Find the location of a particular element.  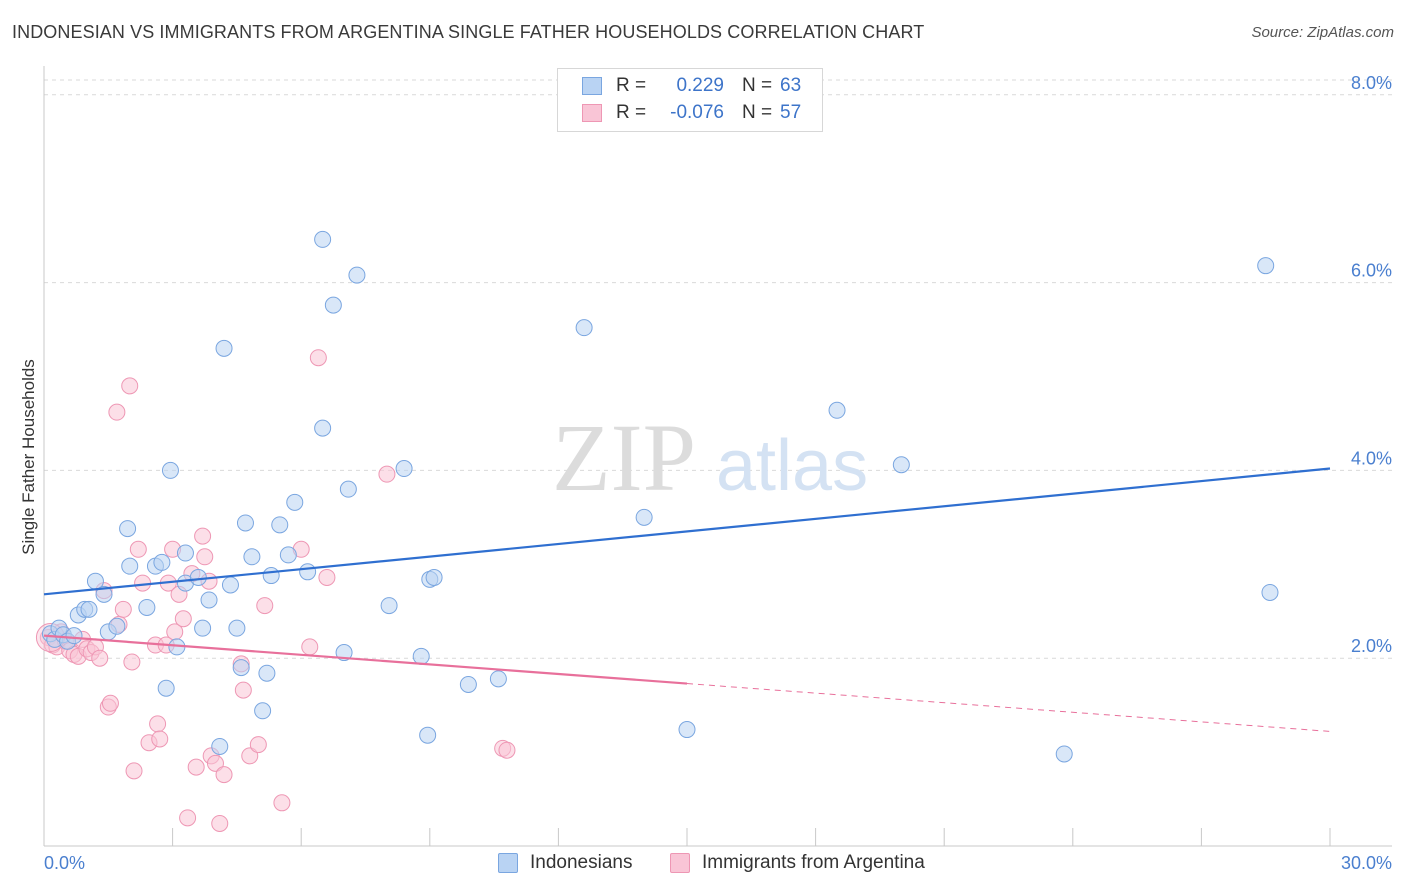

legend-n-value: 57 is located at coordinates (791, 112).